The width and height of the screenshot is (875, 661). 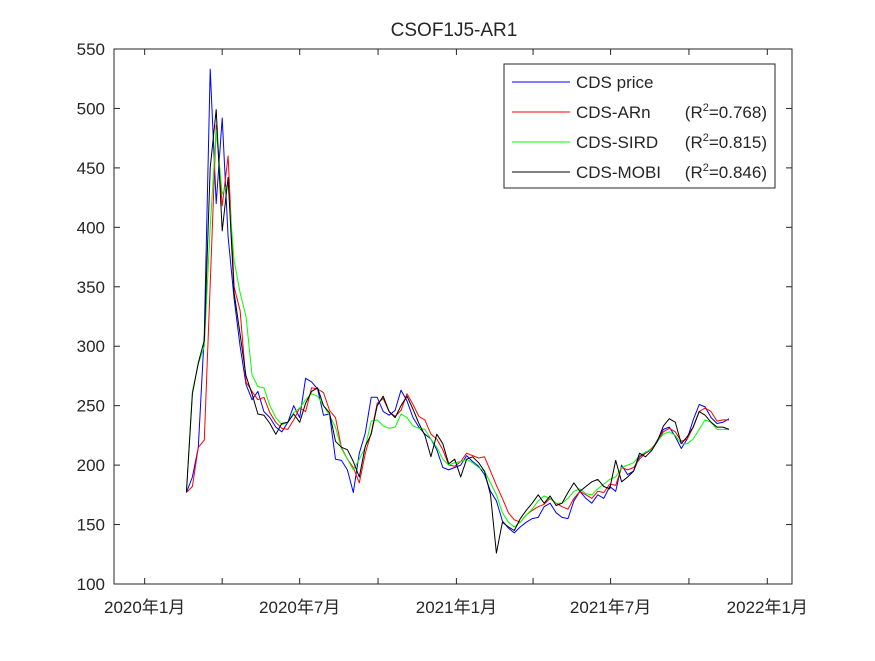 I want to click on legend-label: CDS price, so click(x=614, y=82).